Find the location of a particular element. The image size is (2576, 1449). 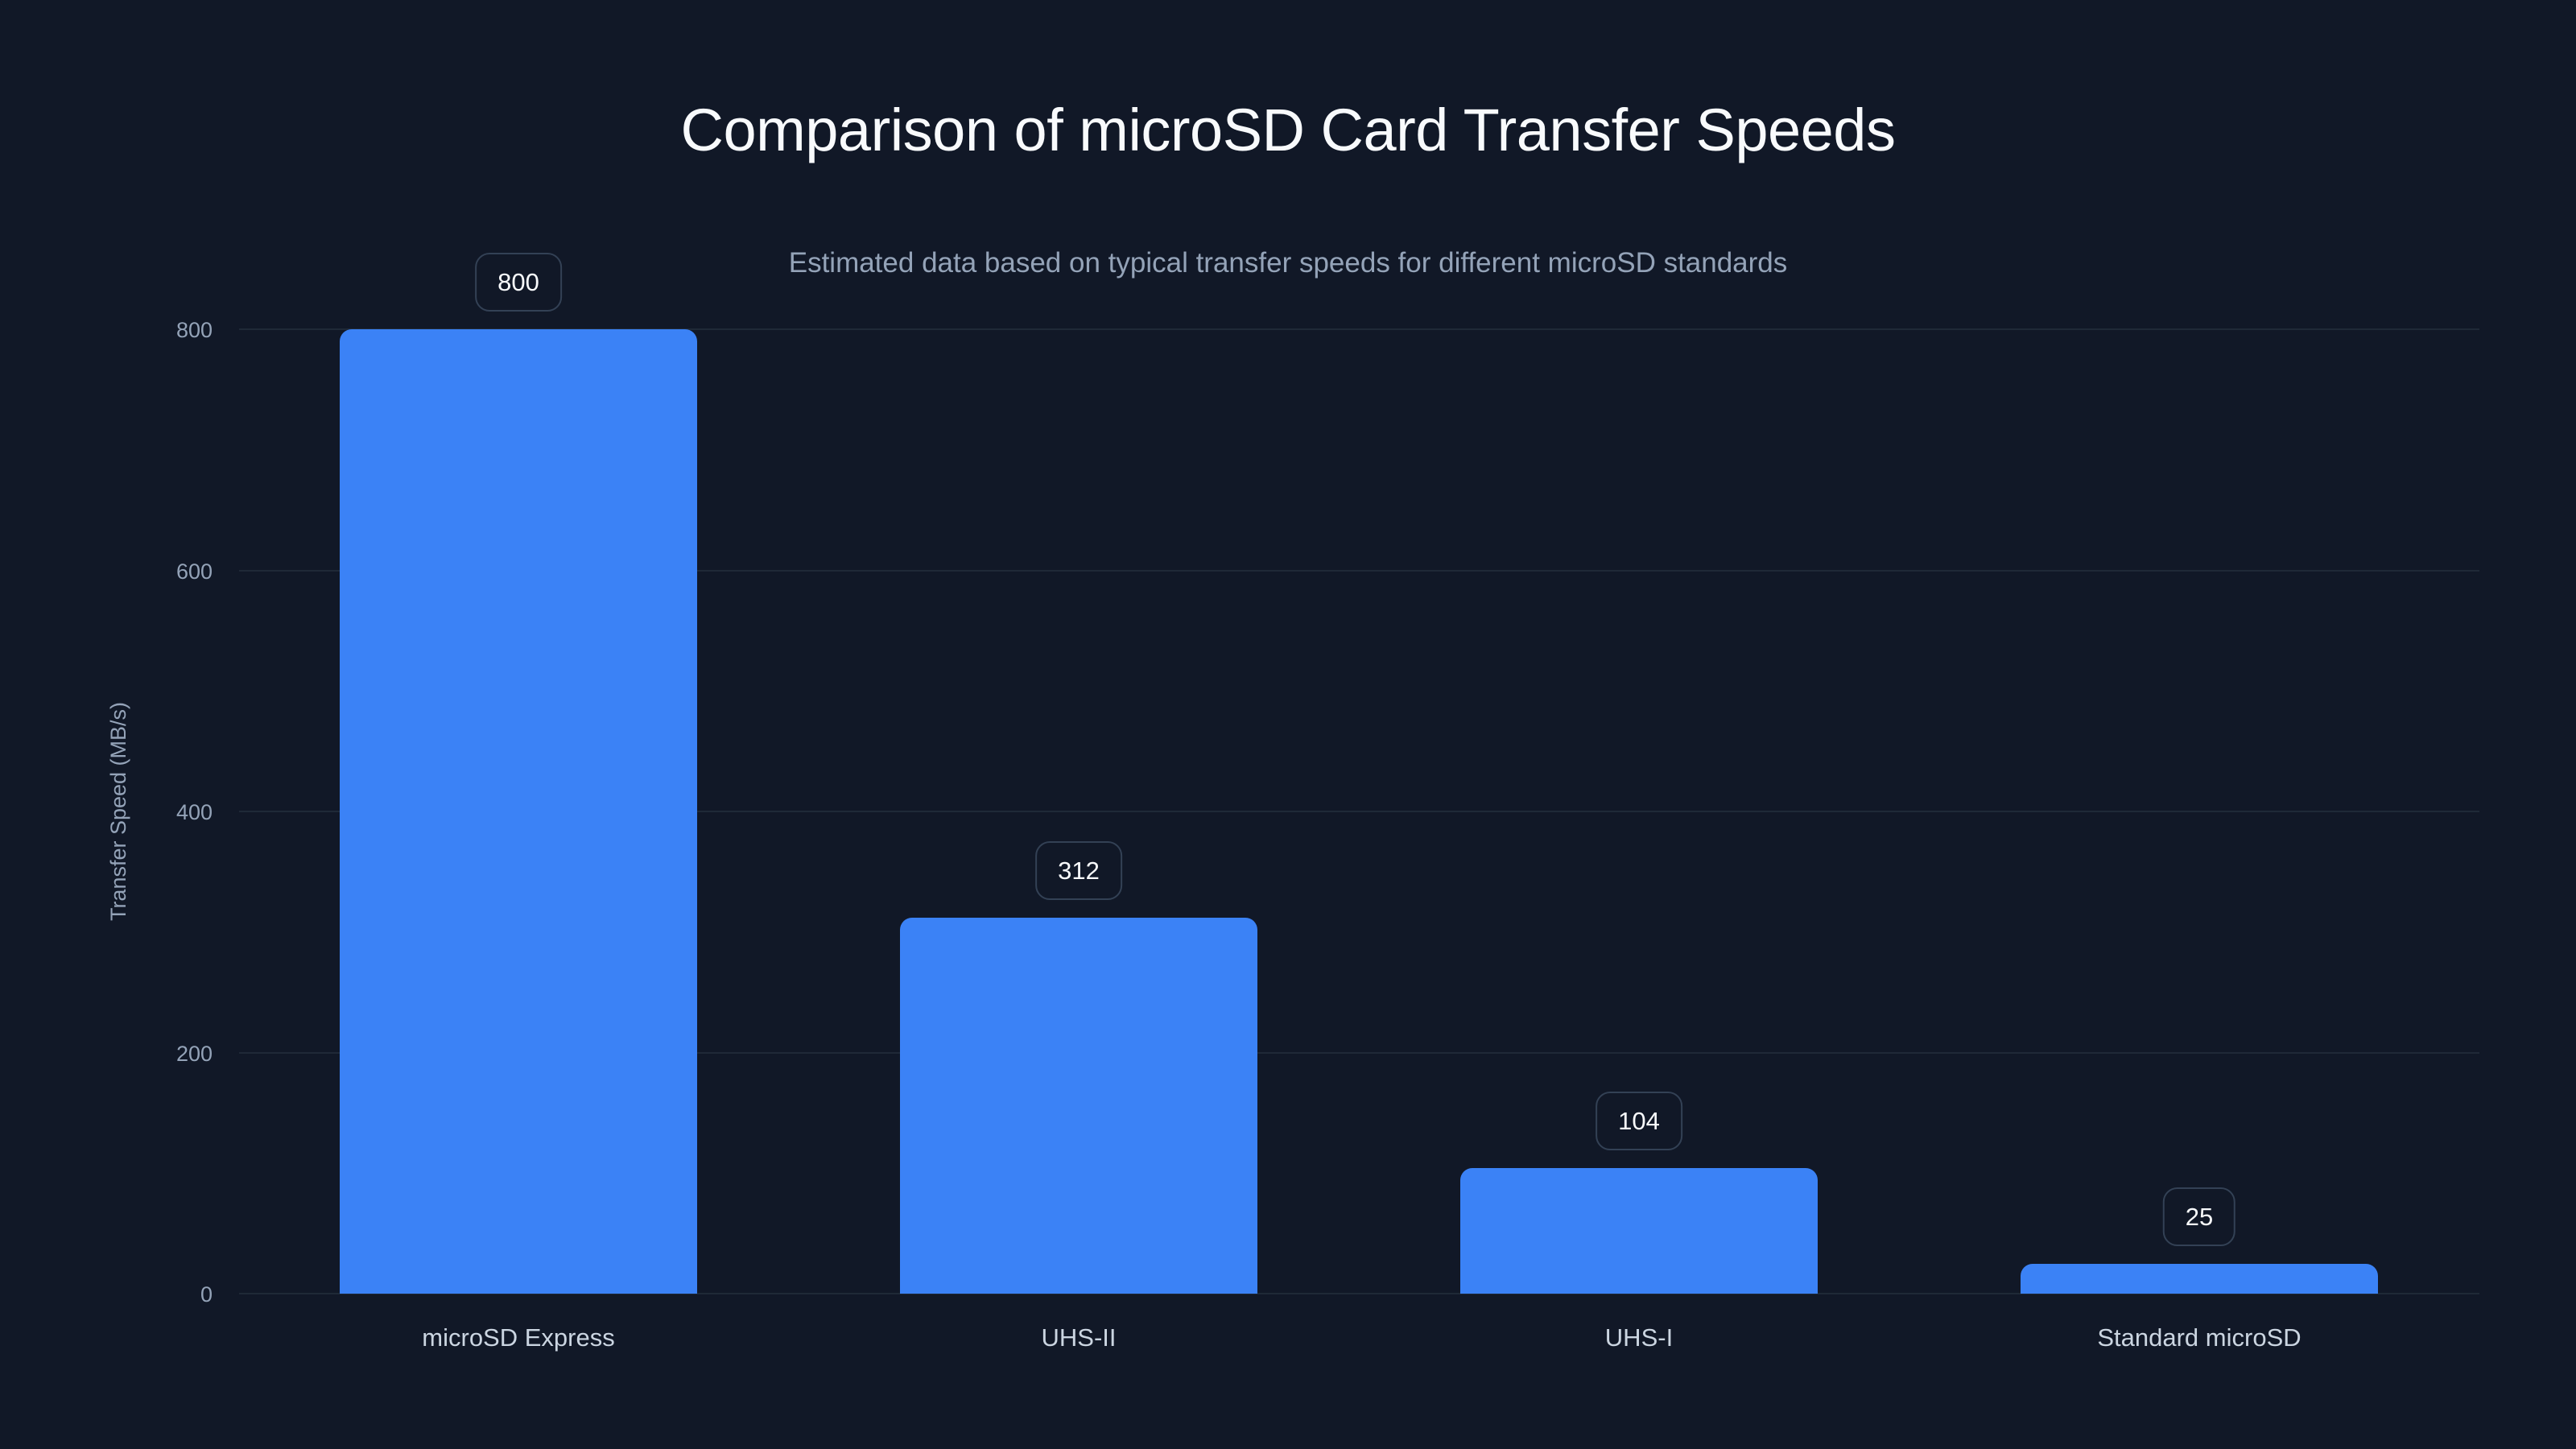

y-tick-600: 600 is located at coordinates (194, 571).